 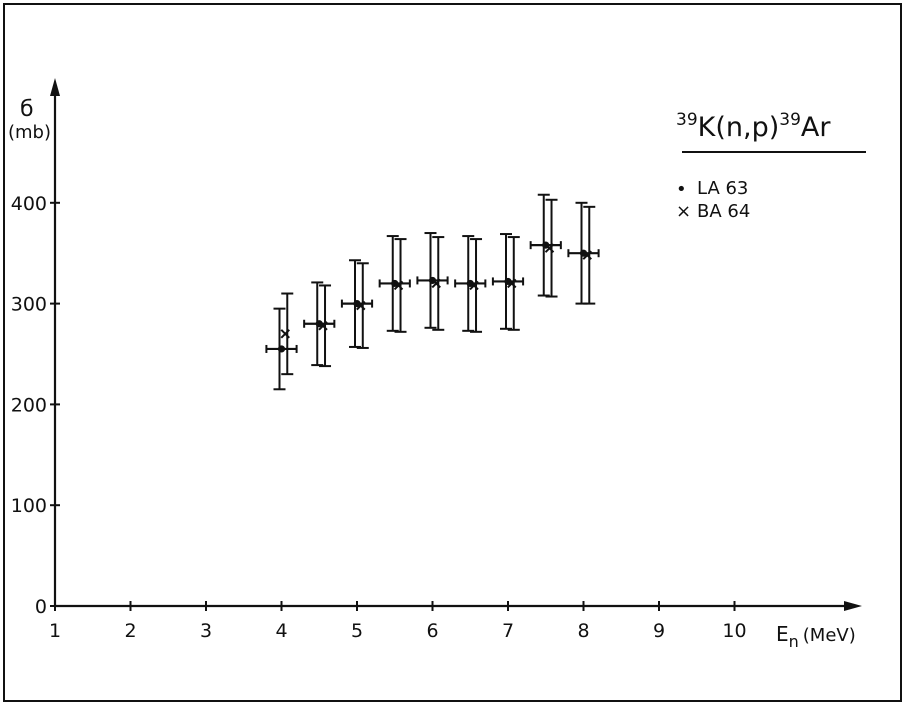 What do you see at coordinates (432, 292) in the screenshot?
I see `data-marks` at bounding box center [432, 292].